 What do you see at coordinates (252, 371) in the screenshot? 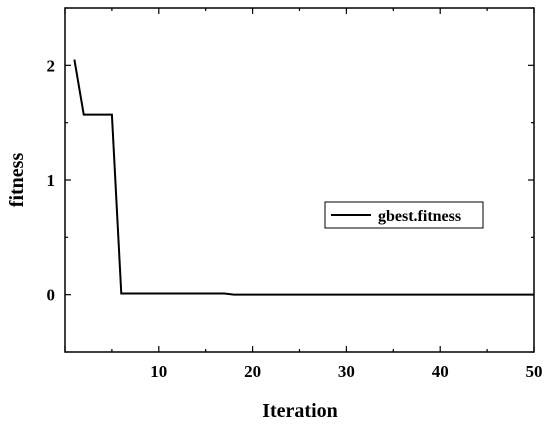
I see `x-tick-label: 20` at bounding box center [252, 371].